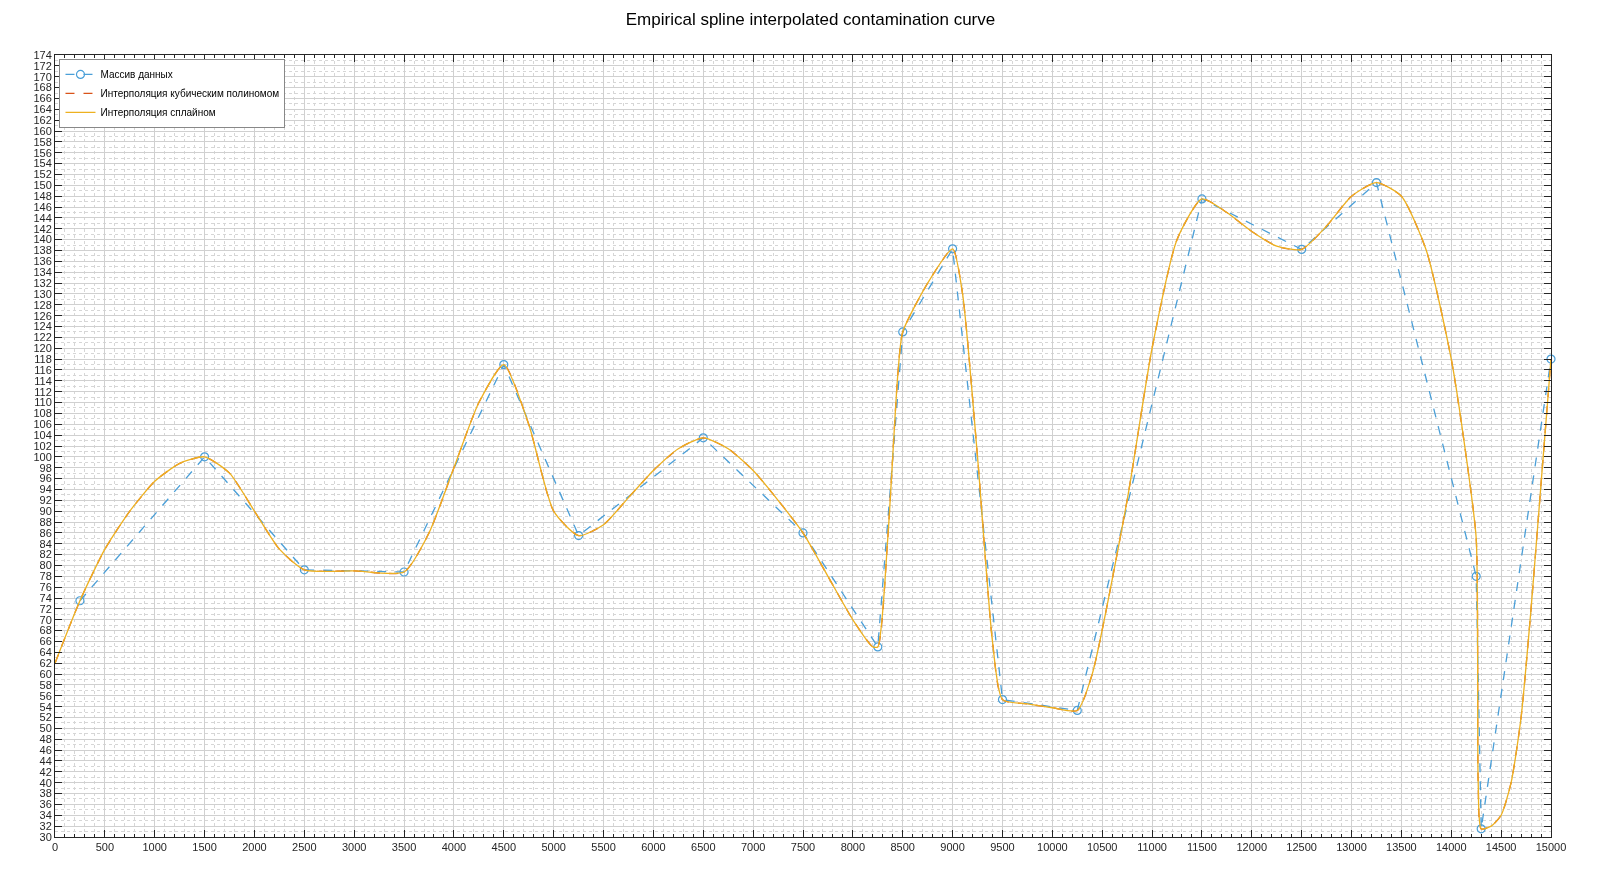  What do you see at coordinates (45, 804) in the screenshot?
I see `y-tick-label: 36` at bounding box center [45, 804].